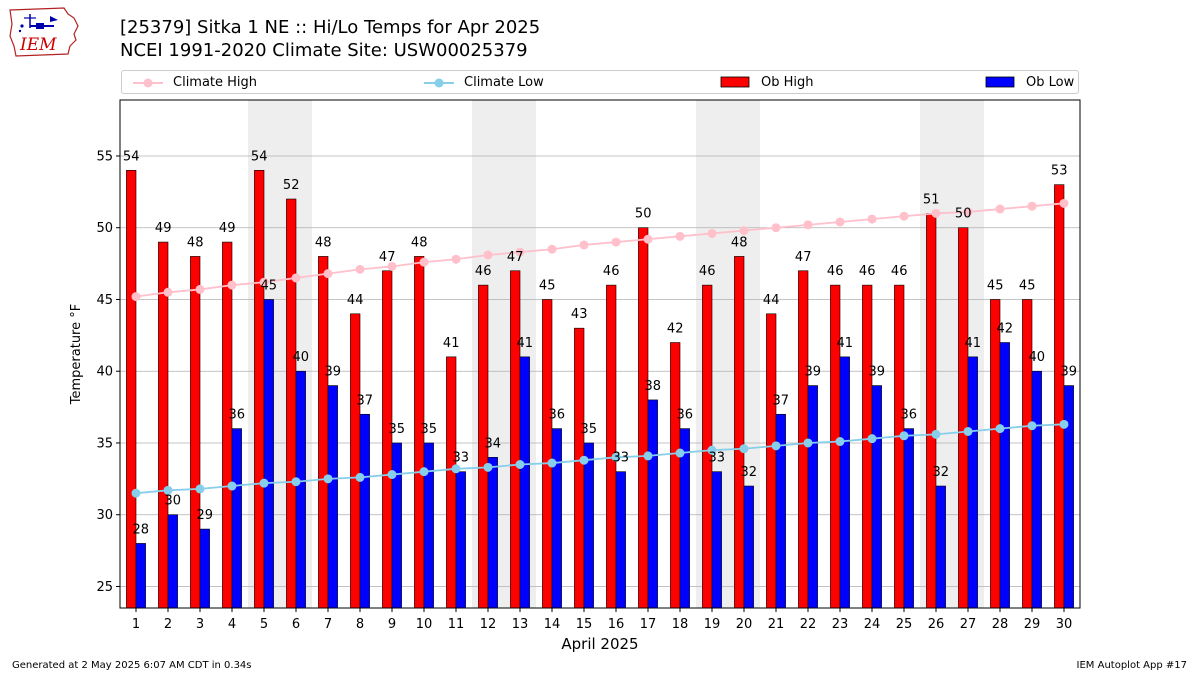  What do you see at coordinates (941, 472) in the screenshot?
I see `ob-low-data-label: 32` at bounding box center [941, 472].